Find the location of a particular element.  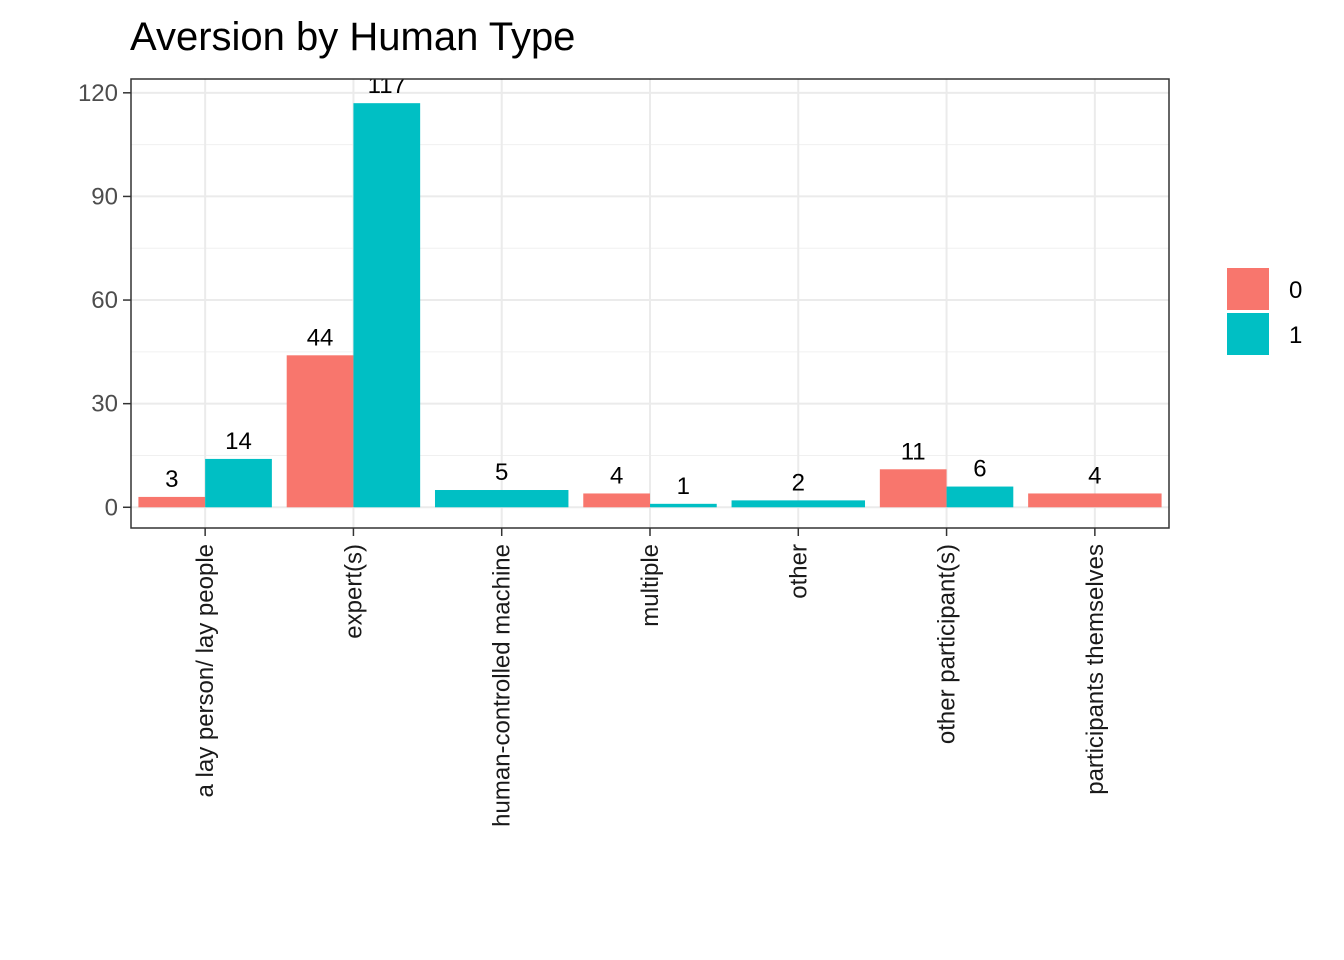

y-tick-label: 120 is located at coordinates (98, 93).